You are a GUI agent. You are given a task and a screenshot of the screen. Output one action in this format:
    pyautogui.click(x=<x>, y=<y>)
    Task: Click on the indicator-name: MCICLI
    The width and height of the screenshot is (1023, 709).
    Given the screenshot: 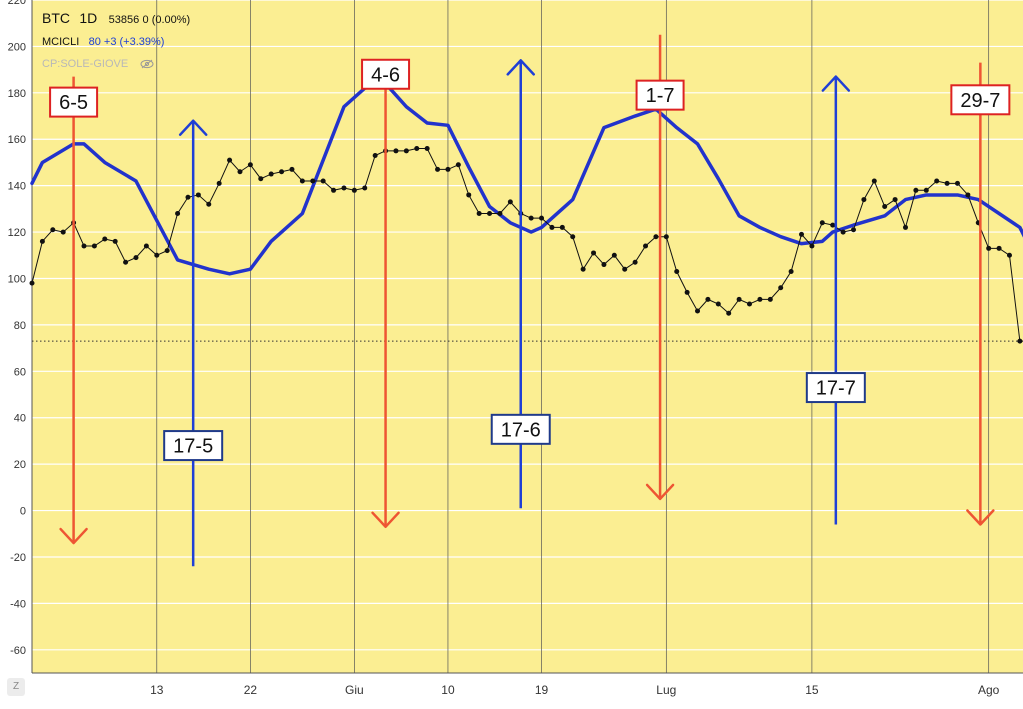 What is the action you would take?
    pyautogui.click(x=60, y=42)
    